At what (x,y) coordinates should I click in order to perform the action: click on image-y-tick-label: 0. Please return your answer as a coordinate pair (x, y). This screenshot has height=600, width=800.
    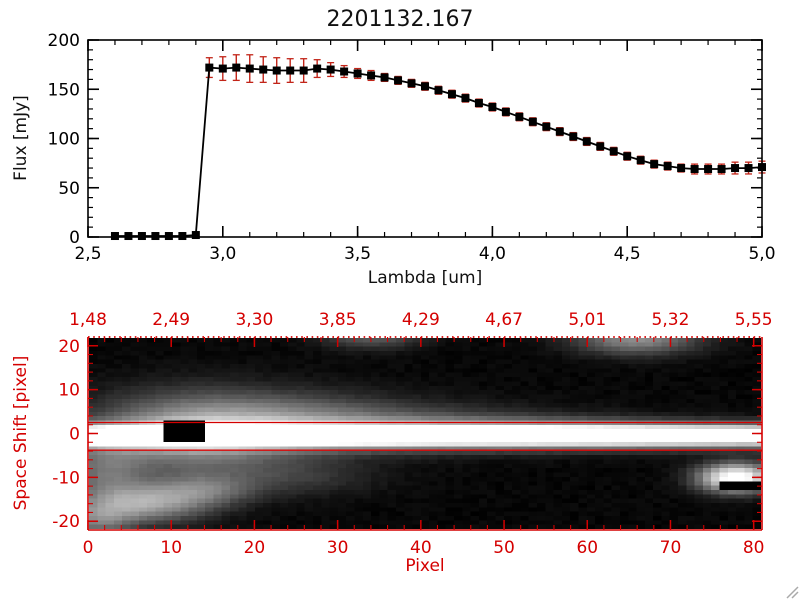
    Looking at the image, I should click on (74, 435).